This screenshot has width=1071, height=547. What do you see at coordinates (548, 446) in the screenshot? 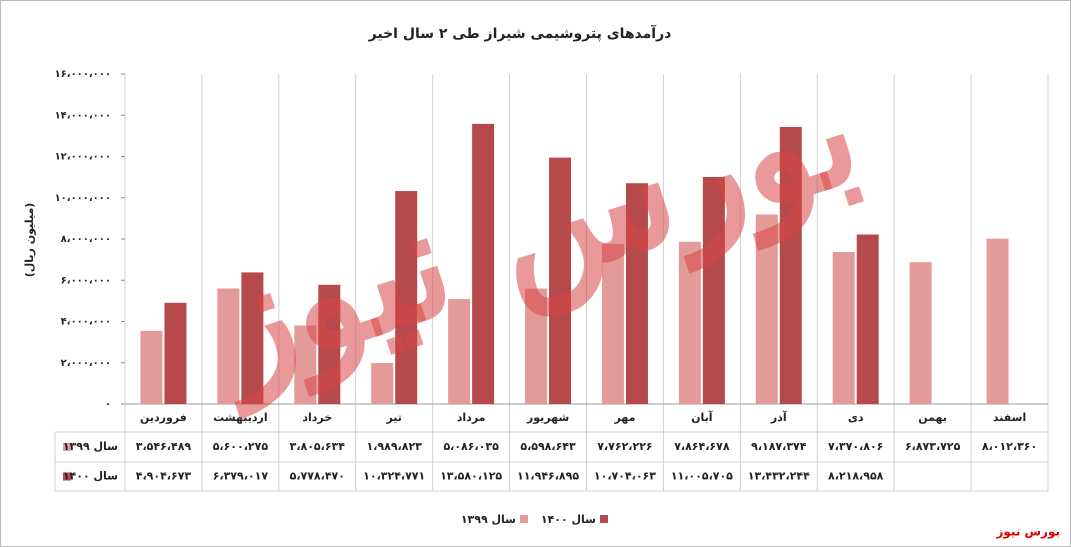
I see `data-table-cell: ۵،۵۹۸،۶۴۳` at bounding box center [548, 446].